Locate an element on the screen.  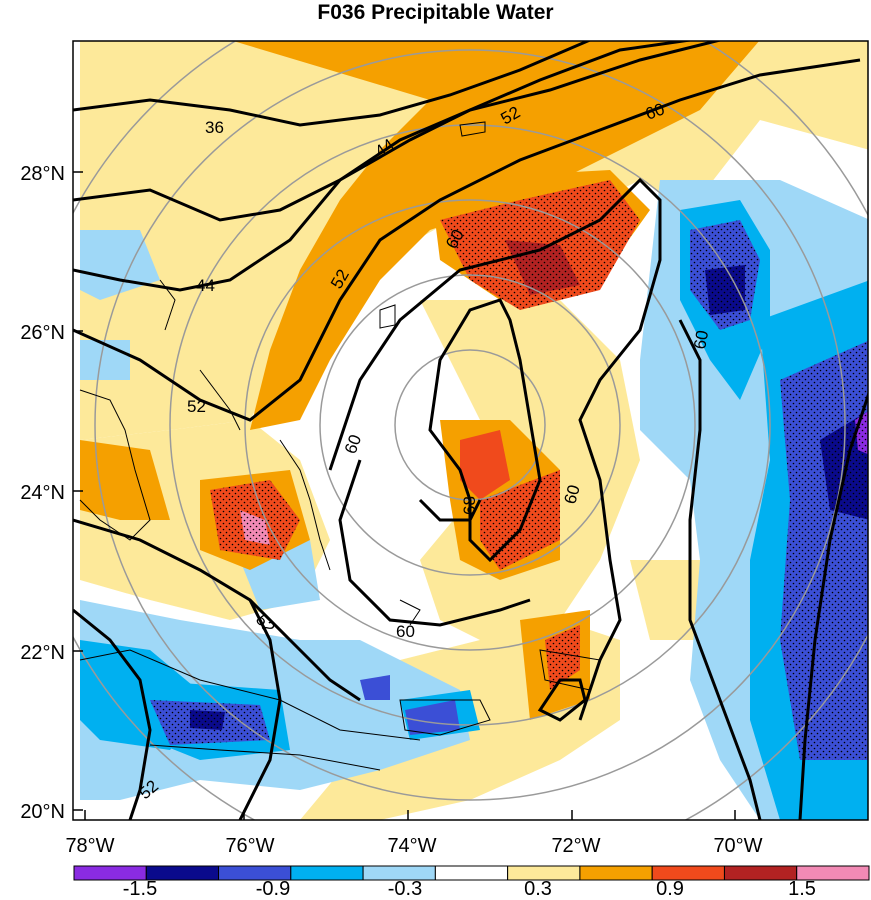
colorbar-label: 1.5 is located at coordinates (802, 889).